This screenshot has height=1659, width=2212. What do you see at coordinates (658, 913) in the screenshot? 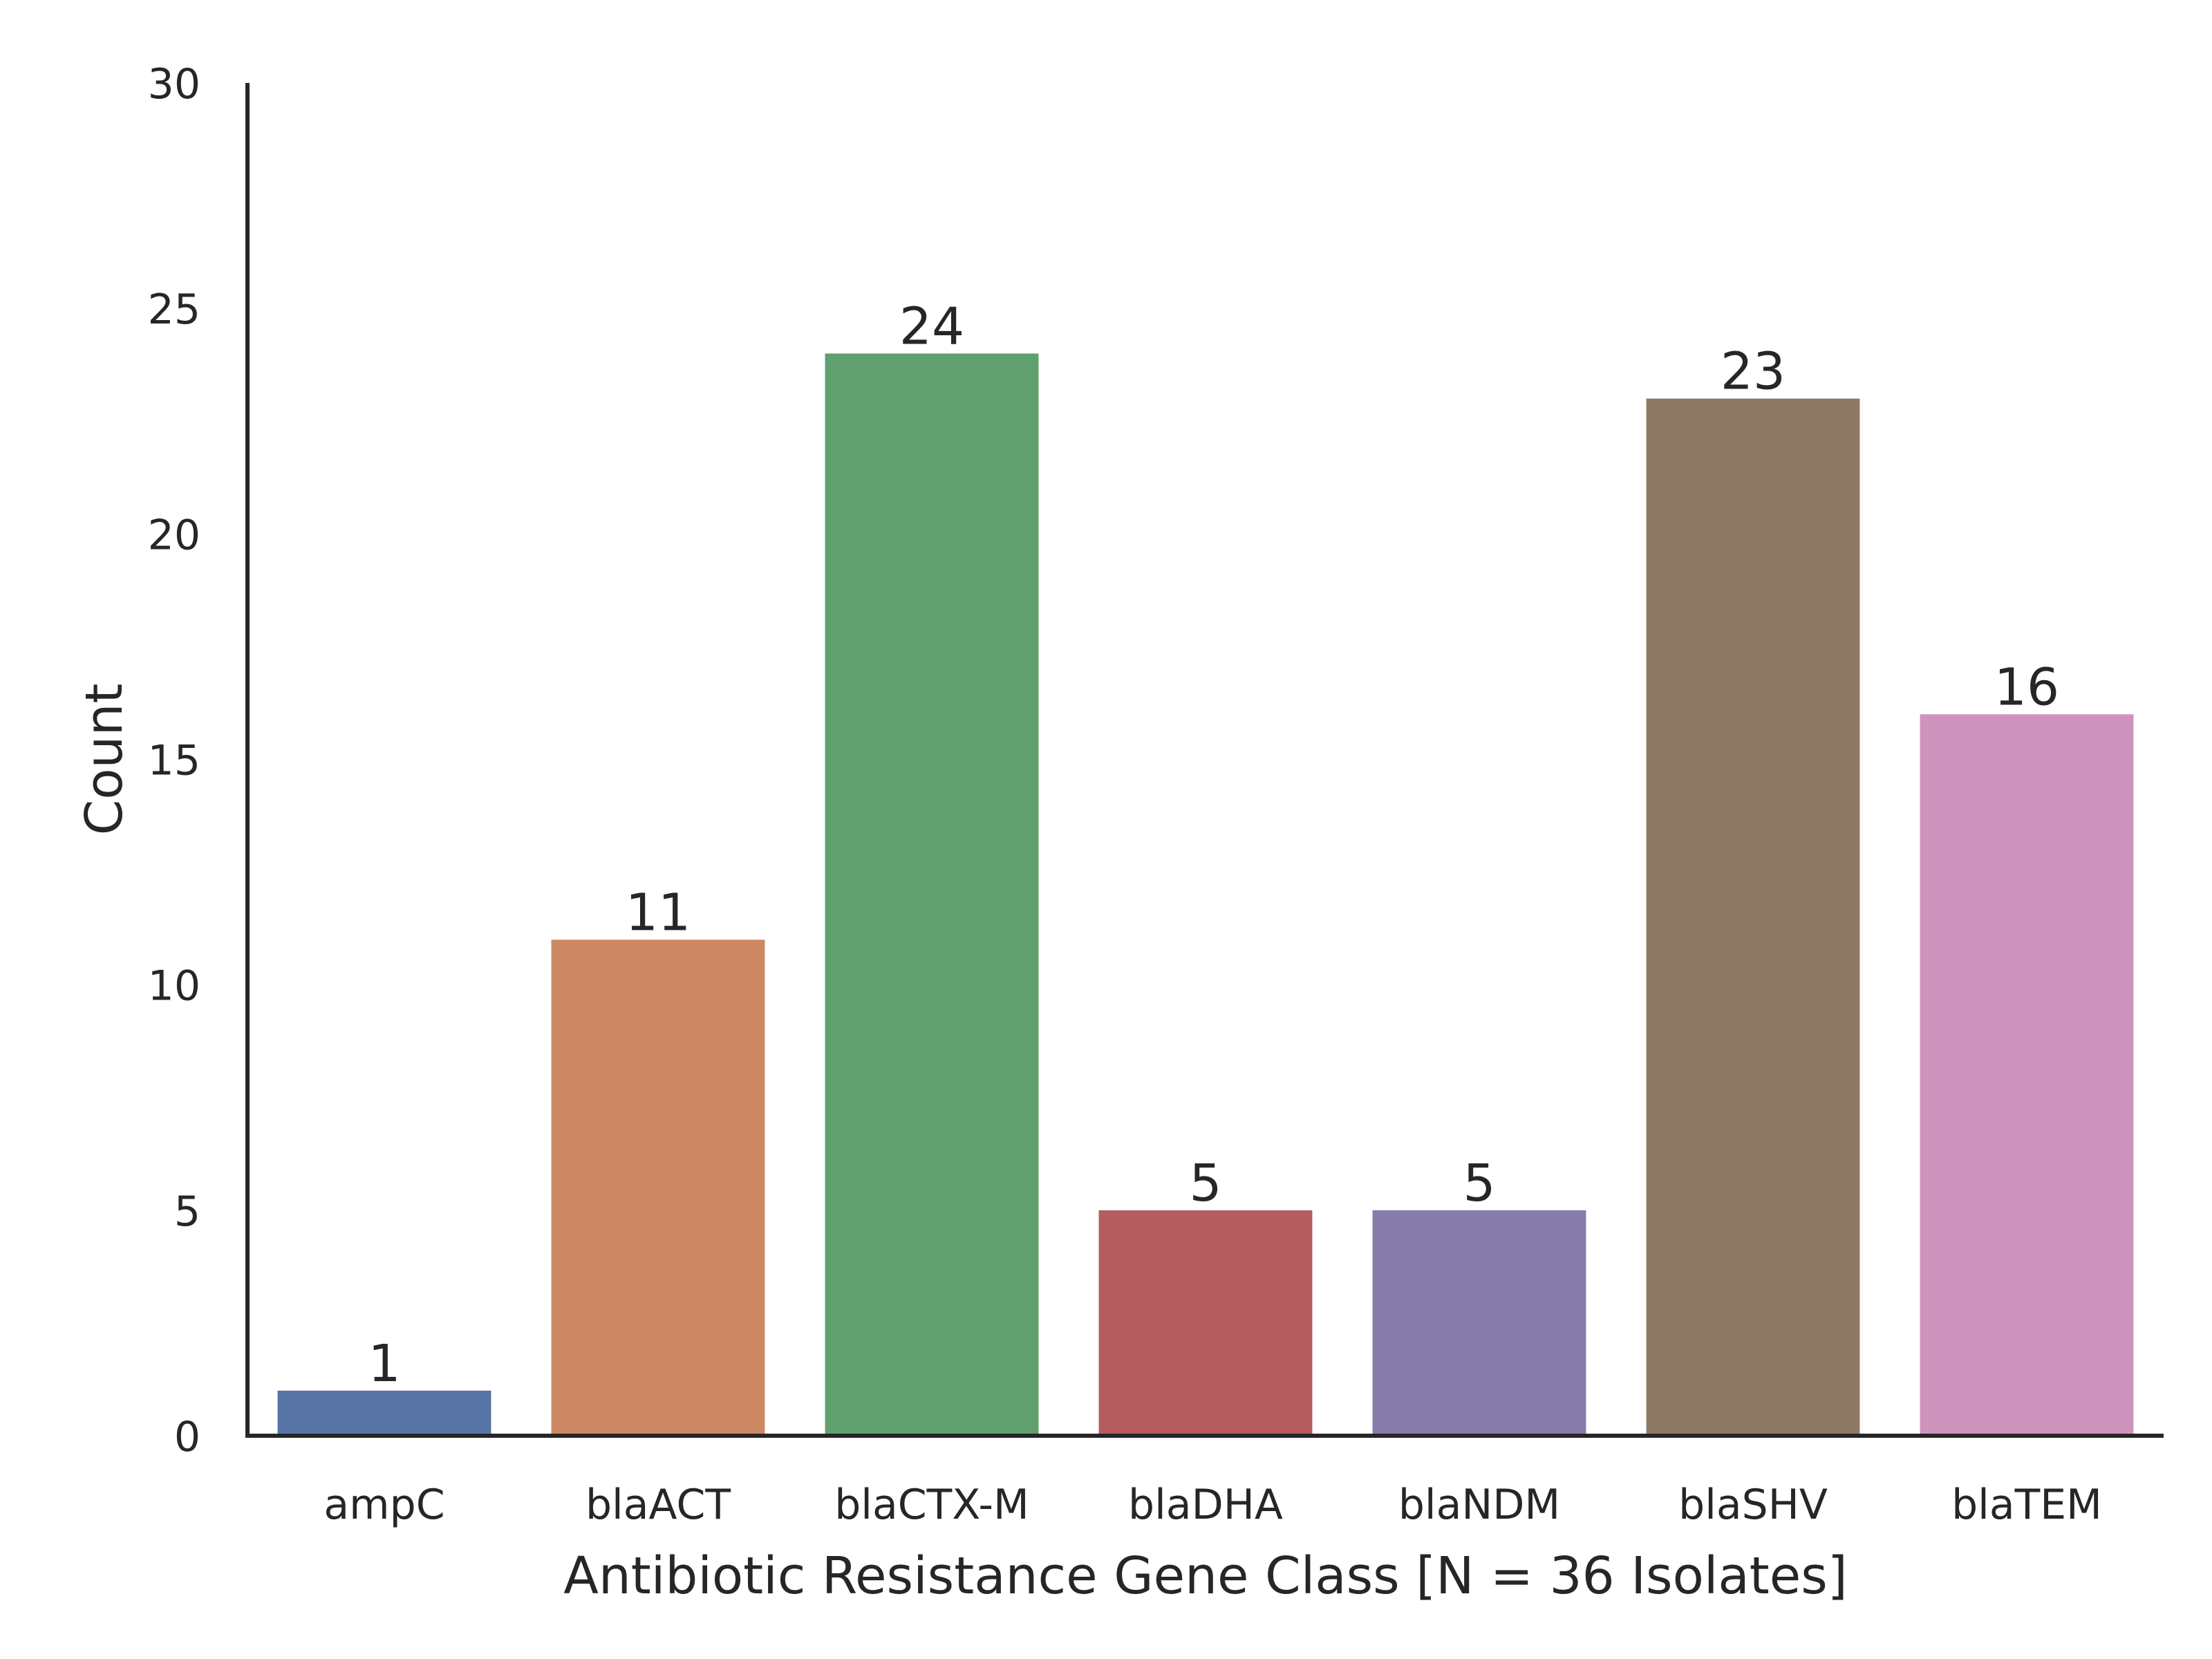
I see `data-label-blaACT: 11` at bounding box center [658, 913].